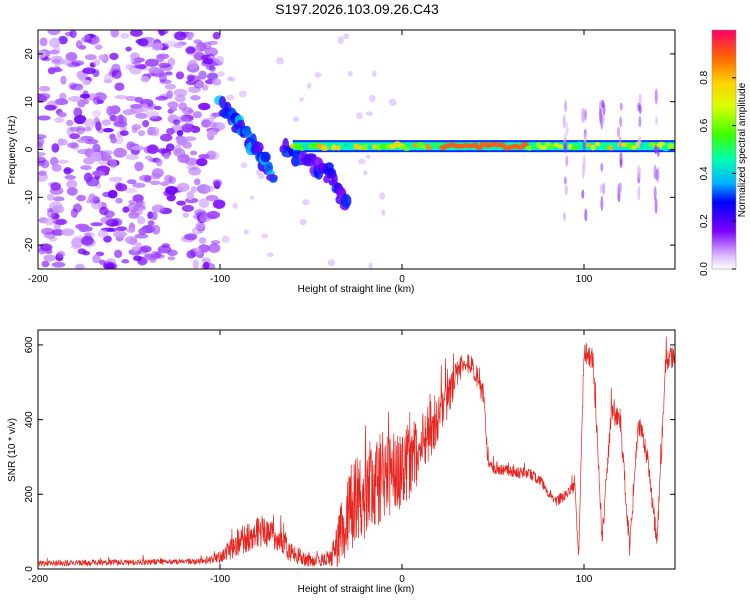 Image resolution: width=750 pixels, height=600 pixels. Describe the element at coordinates (29, 494) in the screenshot. I see `snr-ytick-label: 200` at that location.